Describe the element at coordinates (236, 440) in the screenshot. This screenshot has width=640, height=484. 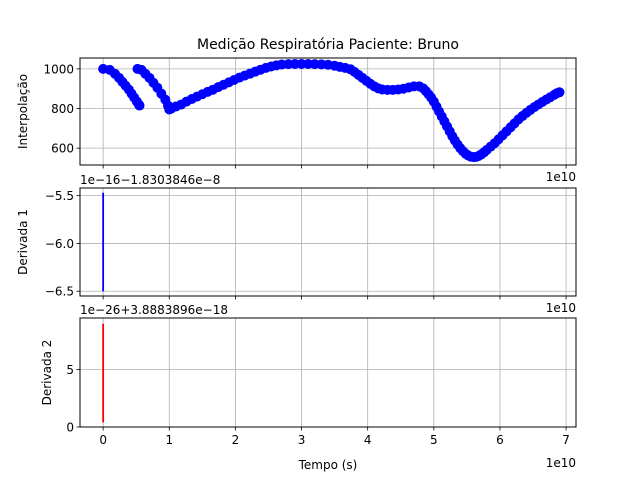
I see `x-tick-label: 2` at that location.